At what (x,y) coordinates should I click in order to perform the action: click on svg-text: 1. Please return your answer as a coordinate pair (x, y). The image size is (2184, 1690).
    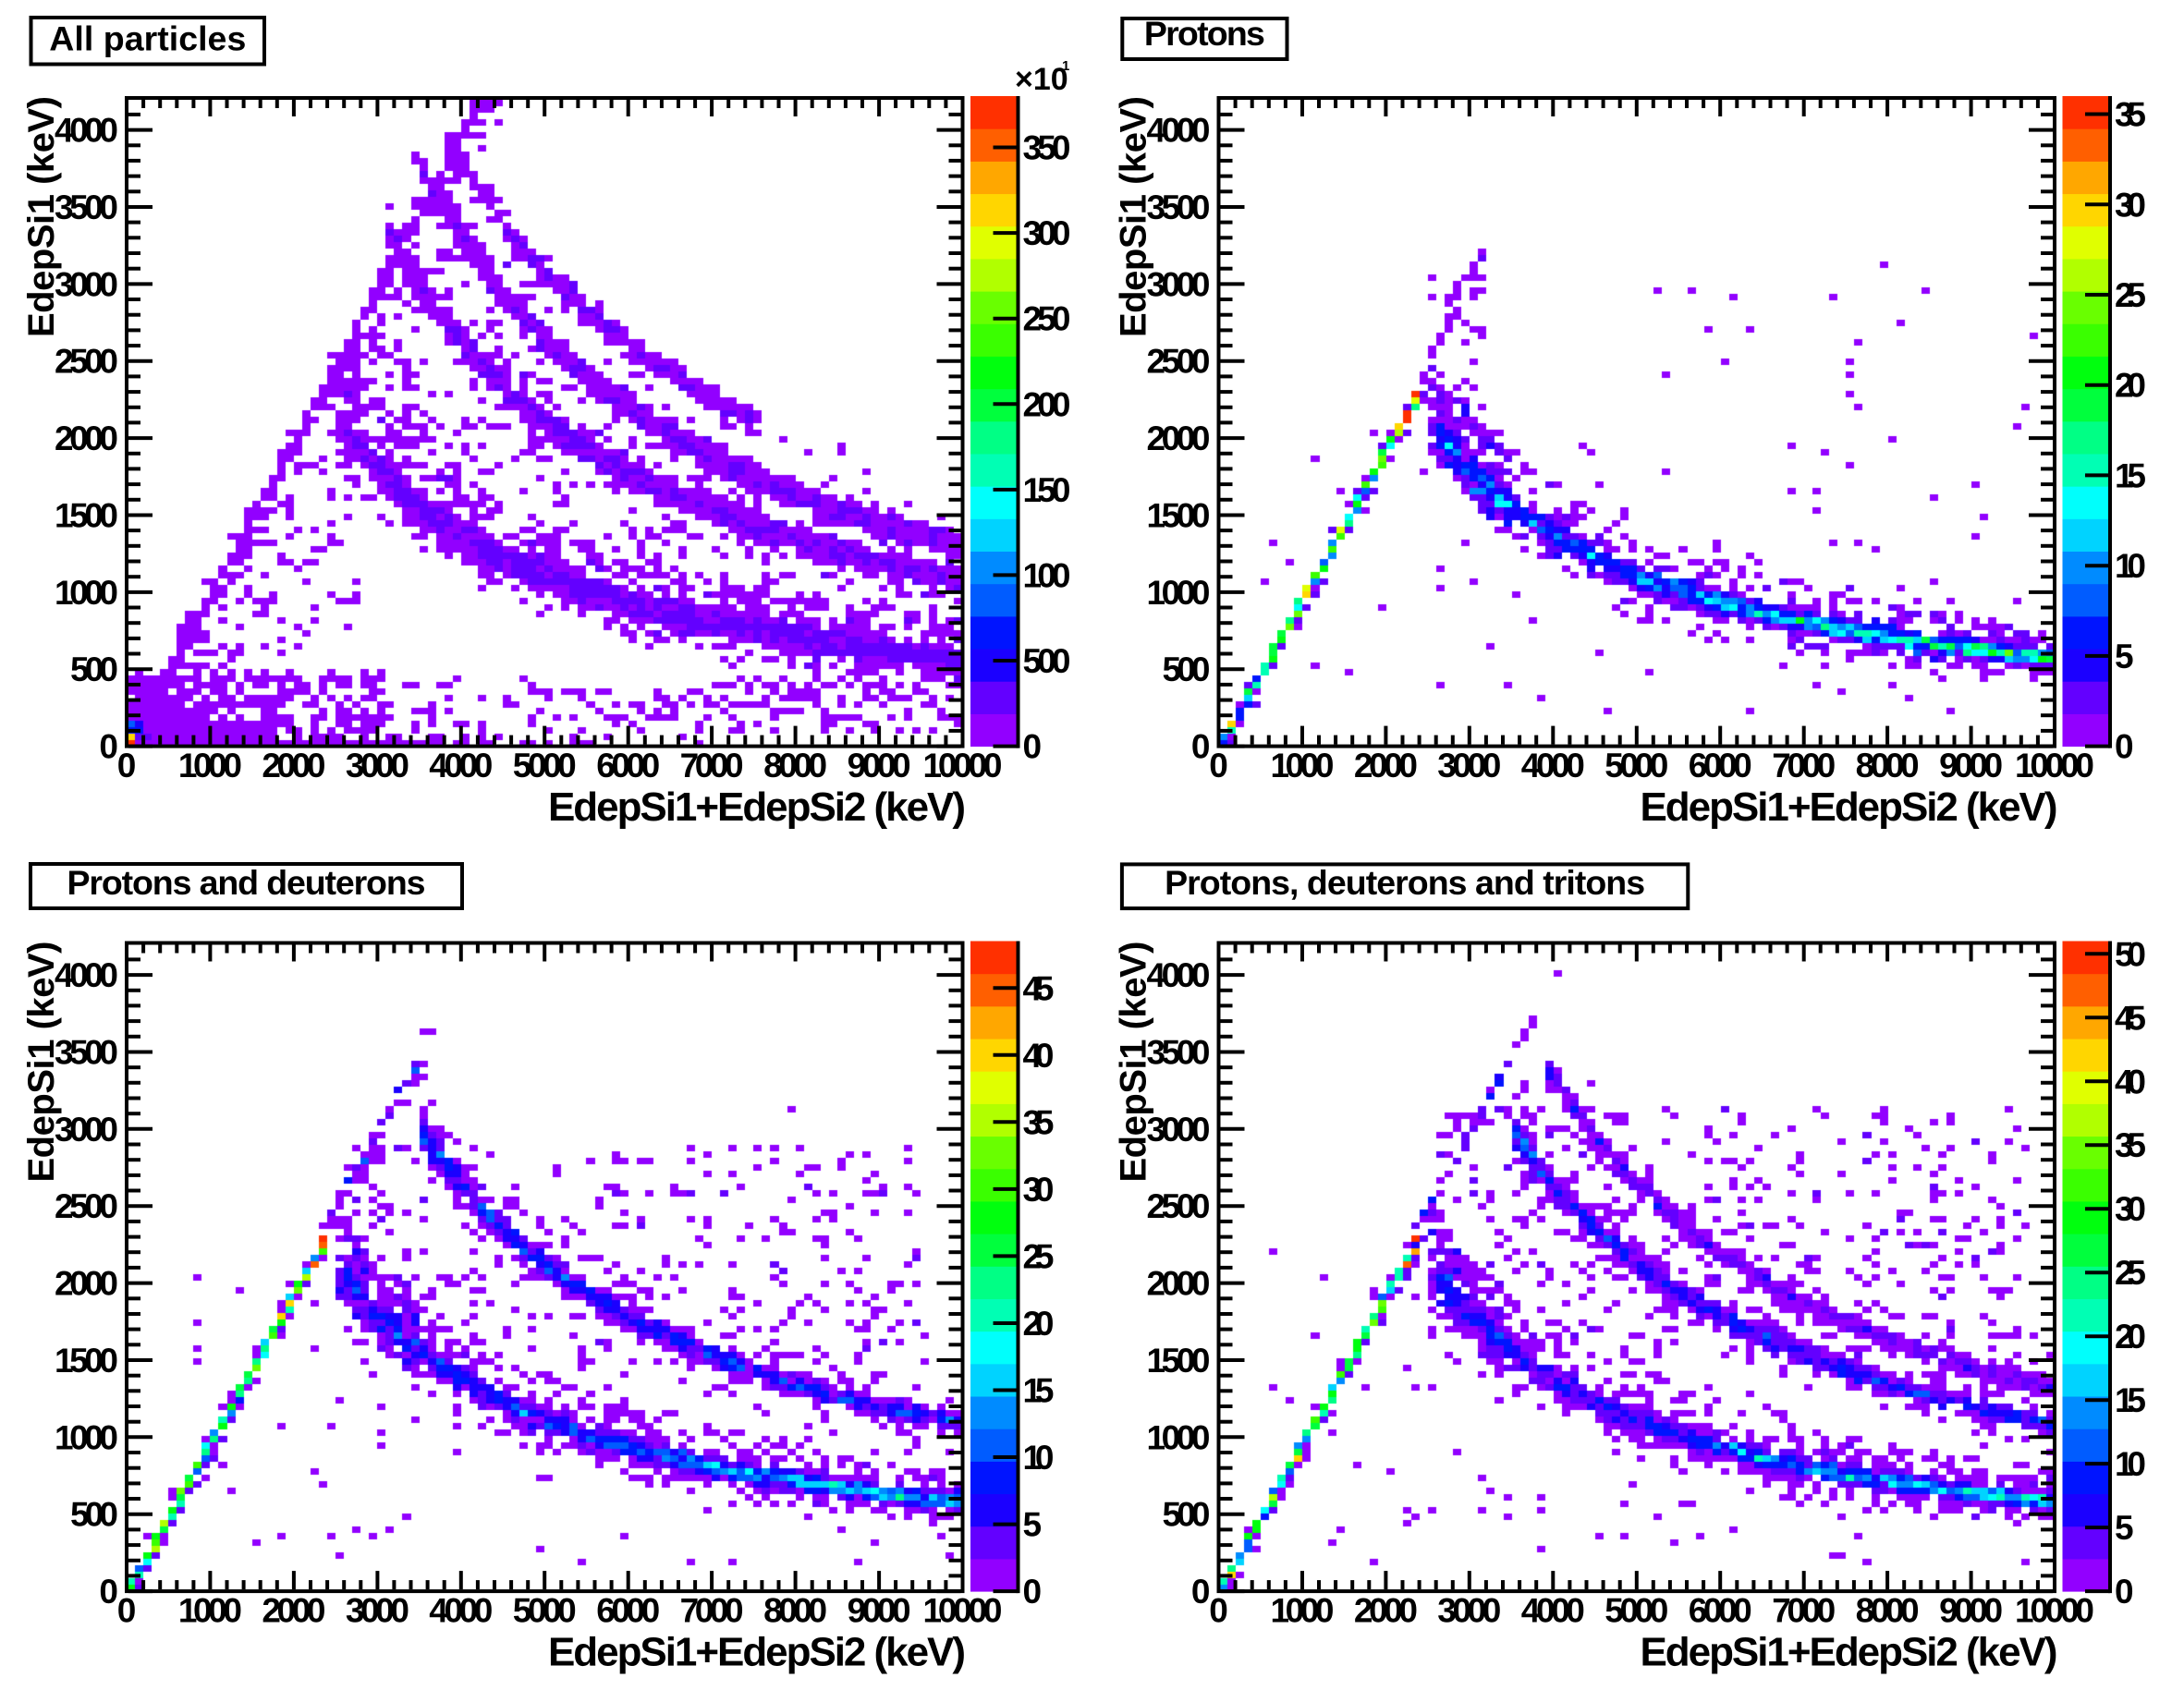
    Looking at the image, I should click on (1065, 66).